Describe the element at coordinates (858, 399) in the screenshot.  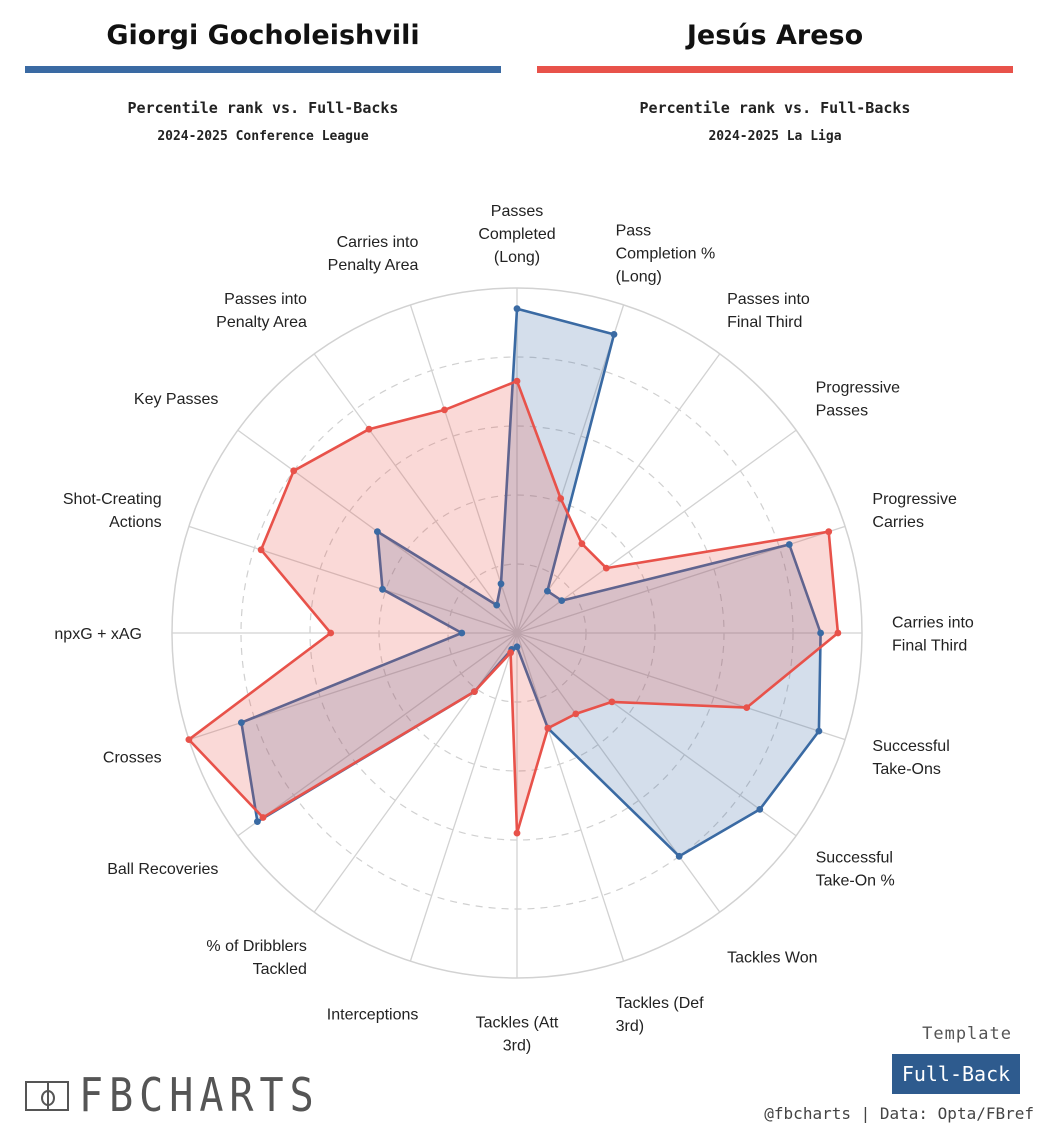
I see `axis-label: Progressive Passes` at that location.